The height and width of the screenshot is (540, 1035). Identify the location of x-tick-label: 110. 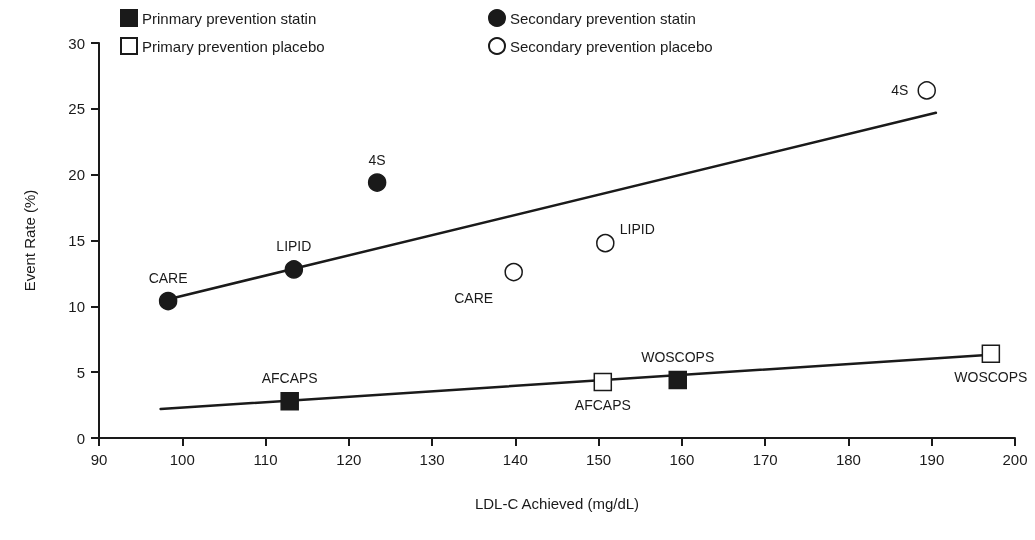
(265, 459).